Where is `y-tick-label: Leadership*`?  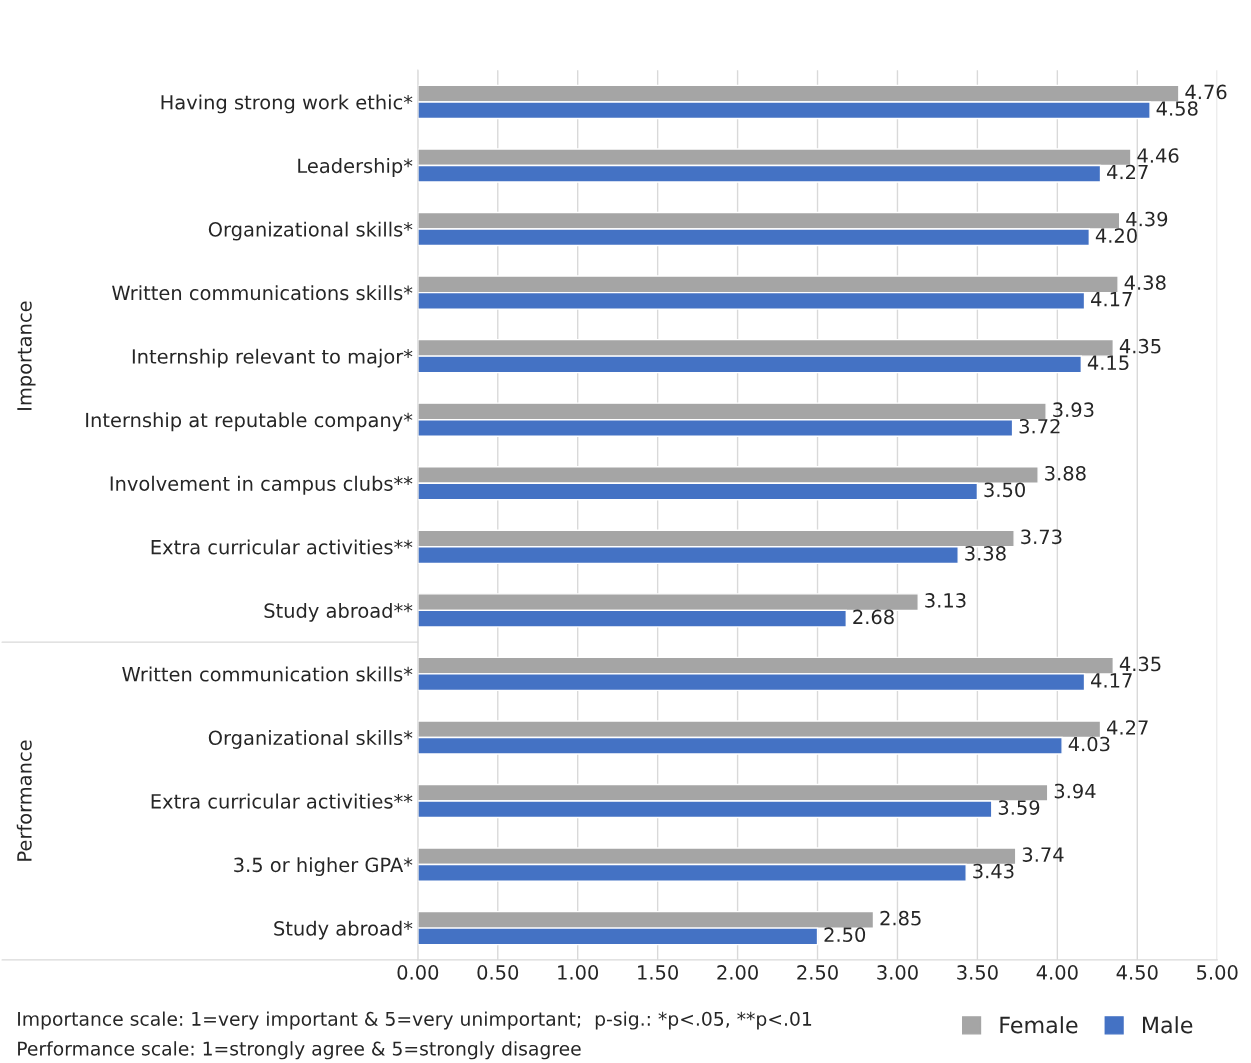
y-tick-label: Leadership* is located at coordinates (355, 167).